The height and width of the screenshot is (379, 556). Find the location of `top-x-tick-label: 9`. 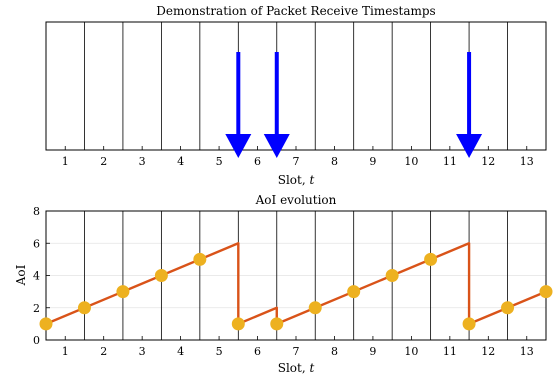

top-x-tick-label: 9 is located at coordinates (372, 161).